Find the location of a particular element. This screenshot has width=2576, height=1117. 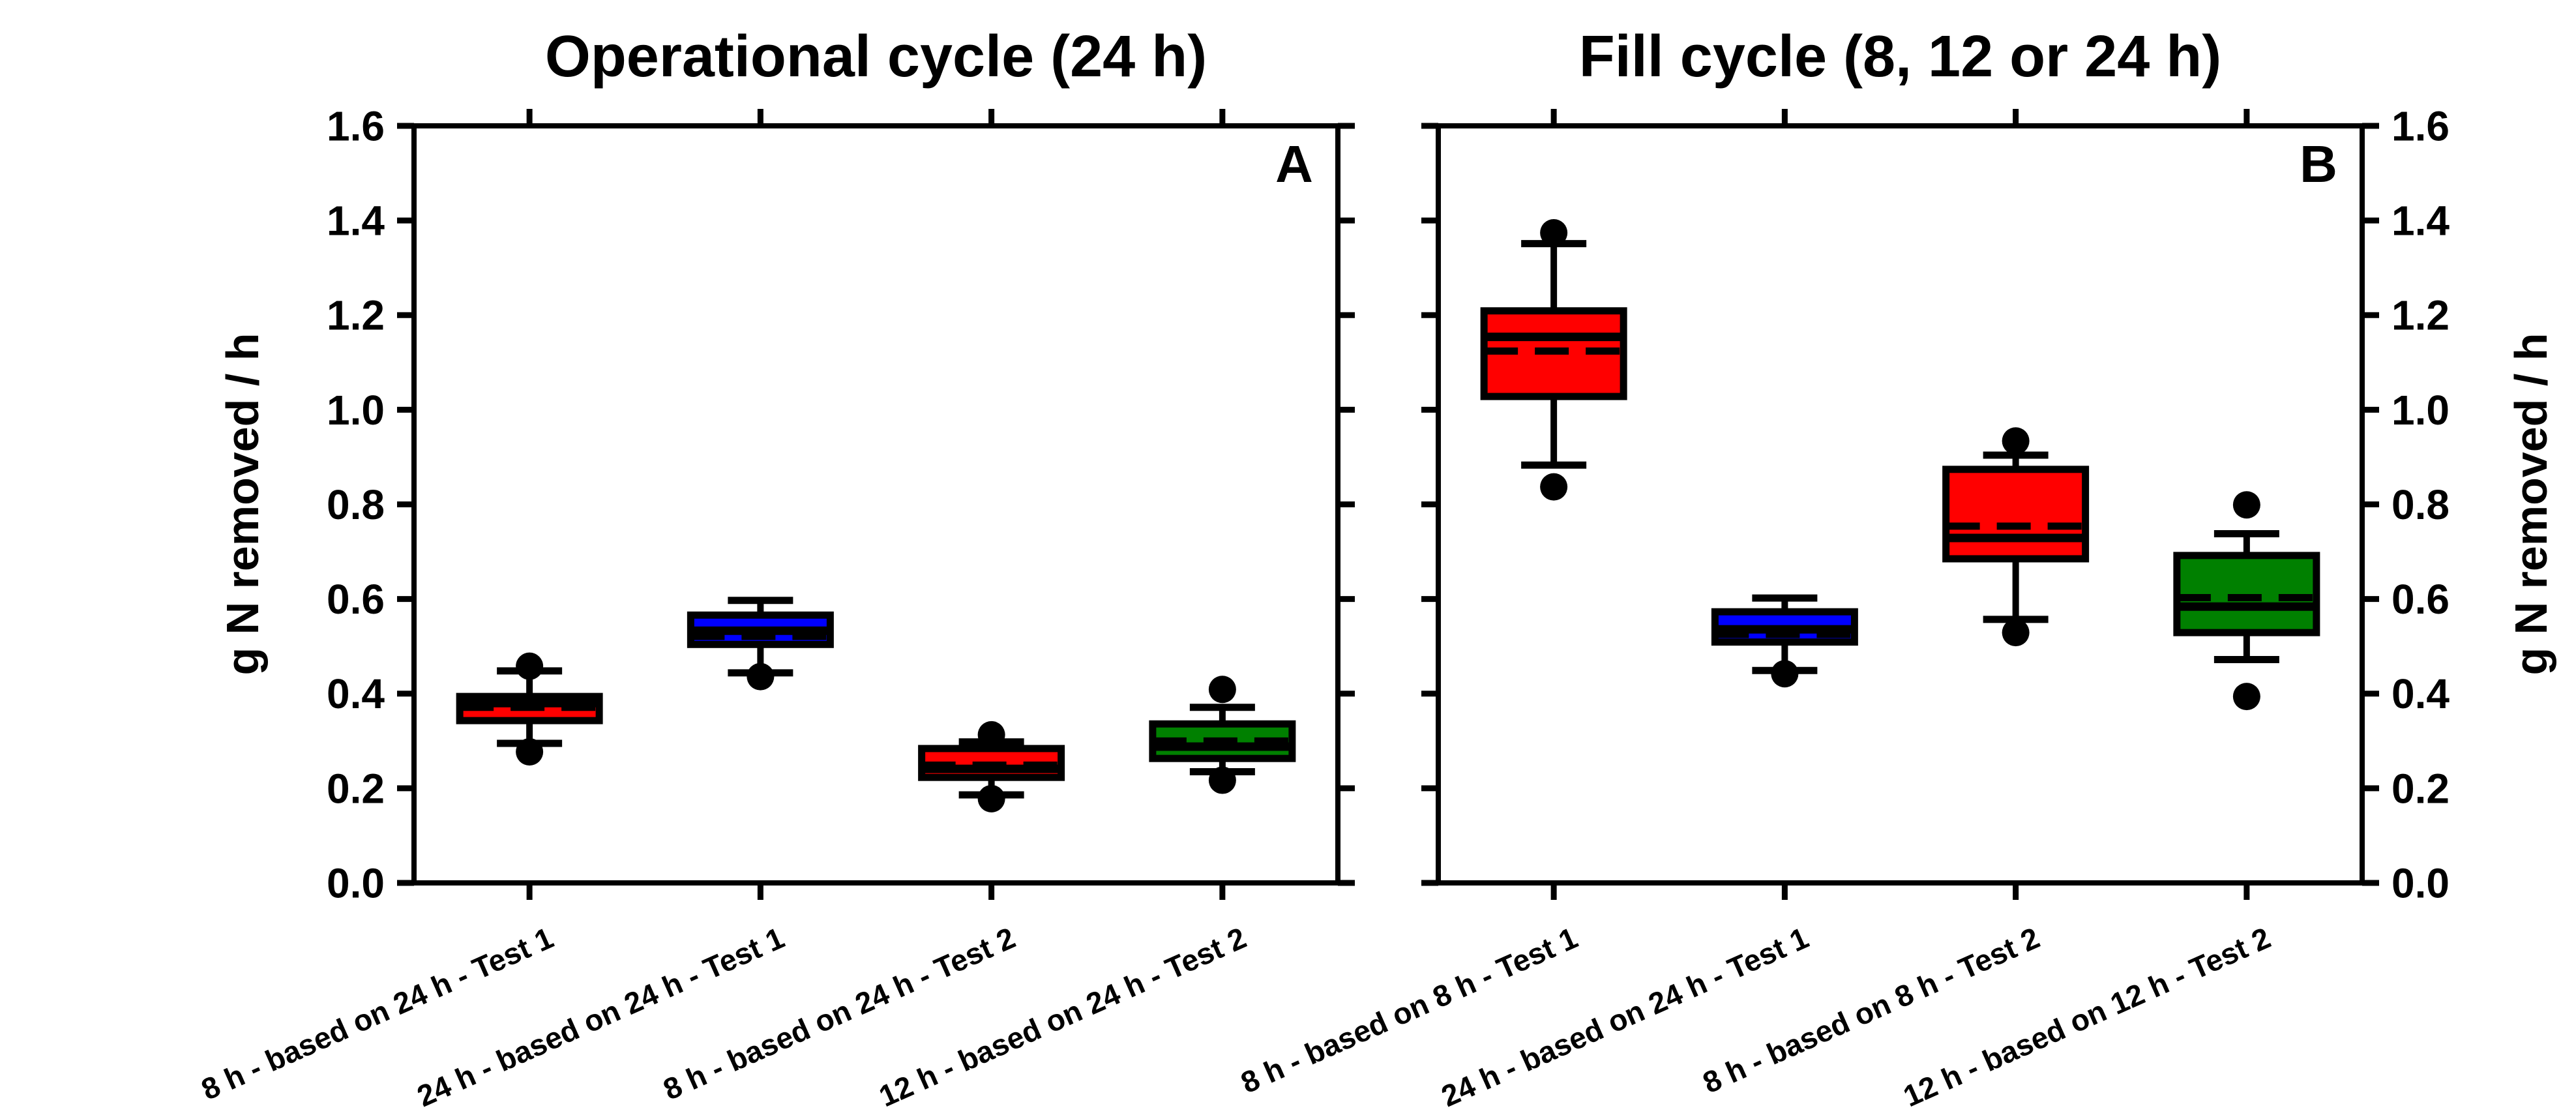

panel-a-letter: A is located at coordinates (1294, 164).